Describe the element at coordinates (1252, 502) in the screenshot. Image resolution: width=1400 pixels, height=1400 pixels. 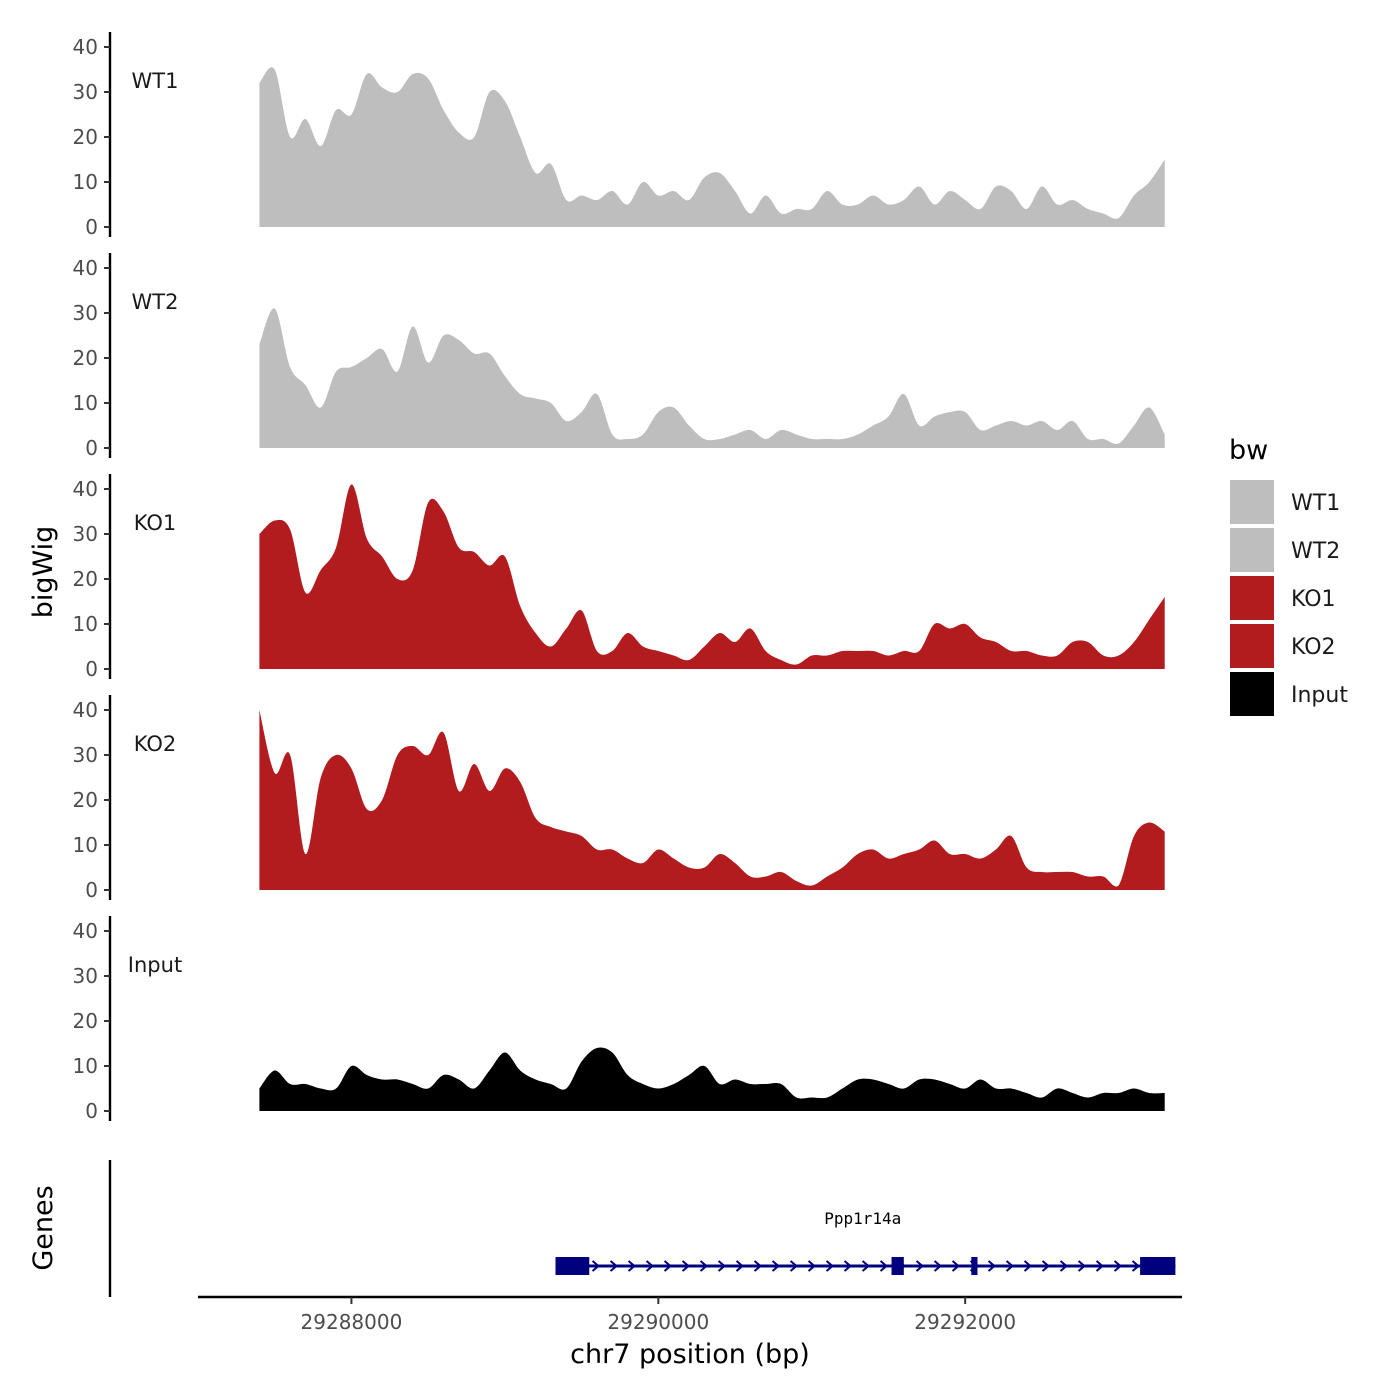
I see `legend-key-wt1` at that location.